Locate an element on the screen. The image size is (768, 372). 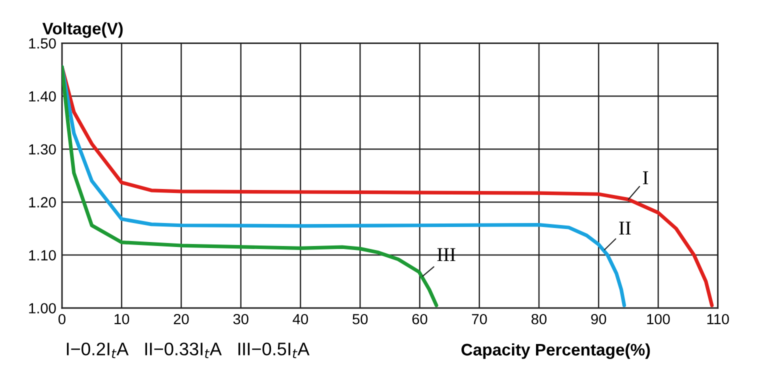
x-tick-label: 20 is located at coordinates (181, 319).